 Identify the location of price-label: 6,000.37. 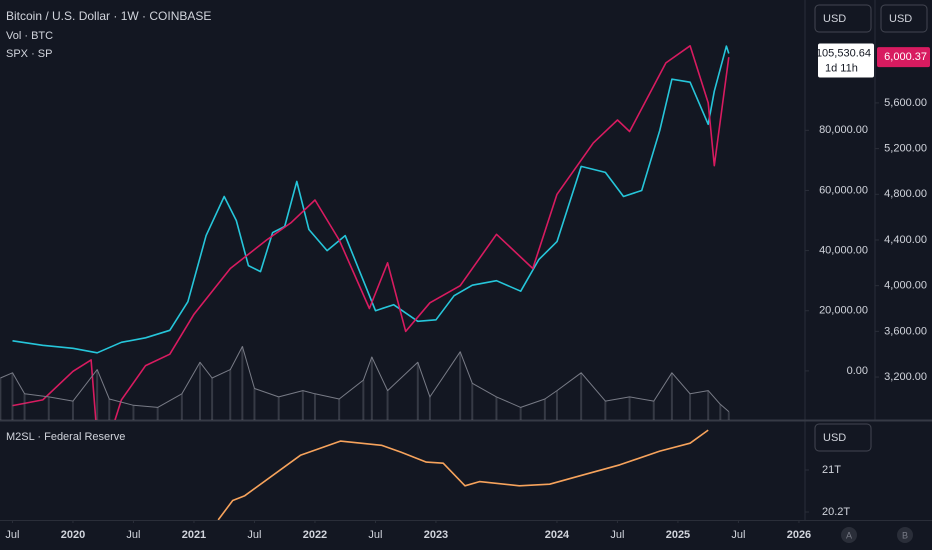
(905, 57).